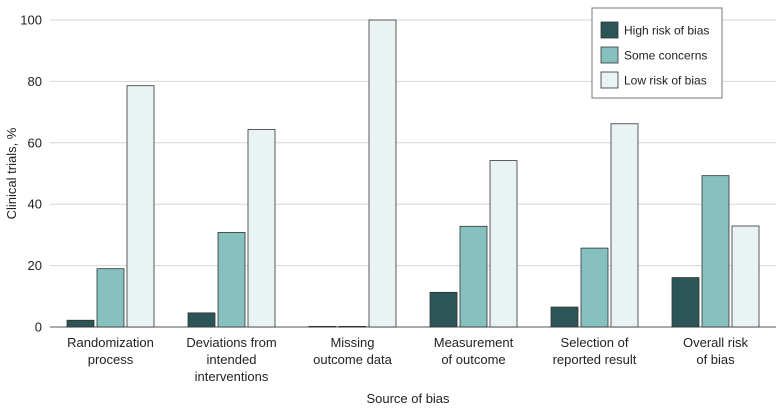 The width and height of the screenshot is (780, 416). Describe the element at coordinates (716, 351) in the screenshot. I see `x-category-label: Overall risk of bias` at that location.